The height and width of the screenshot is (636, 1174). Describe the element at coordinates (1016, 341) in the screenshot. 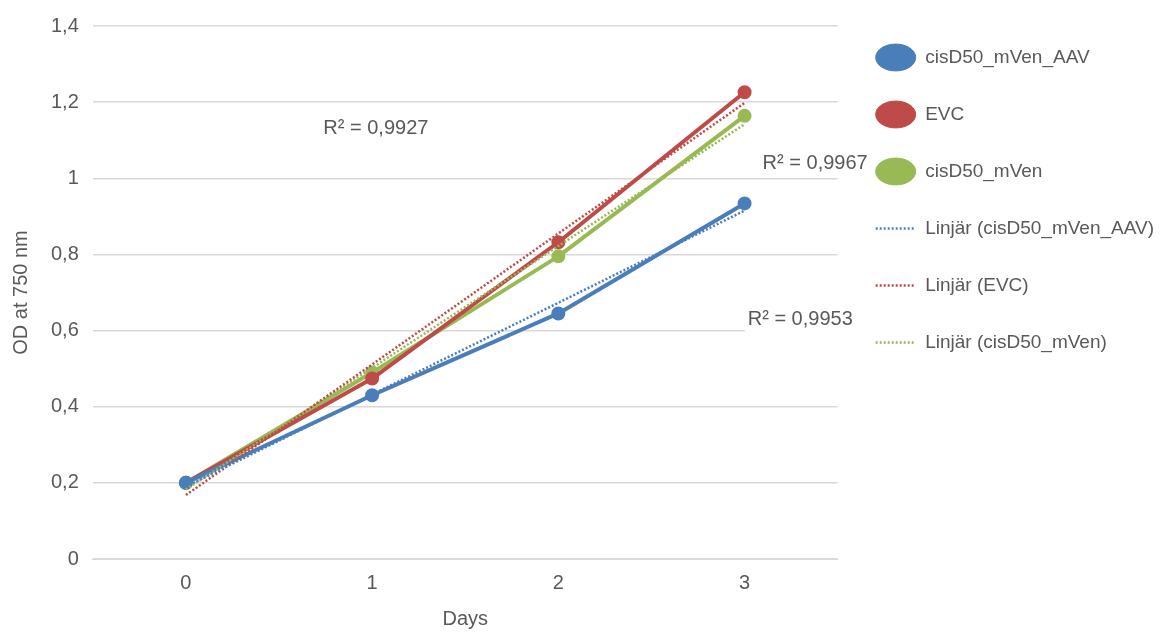

I see `legend-label: Linjär (cisD50_mVen)` at that location.